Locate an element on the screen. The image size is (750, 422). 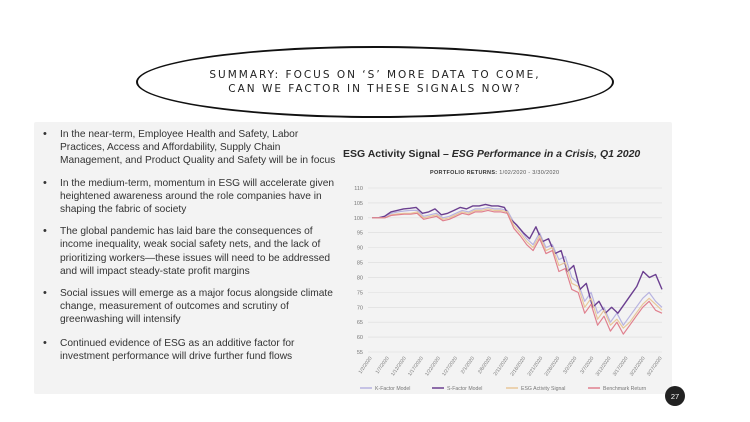
y-tick-label: 75 is located at coordinates (360, 293).